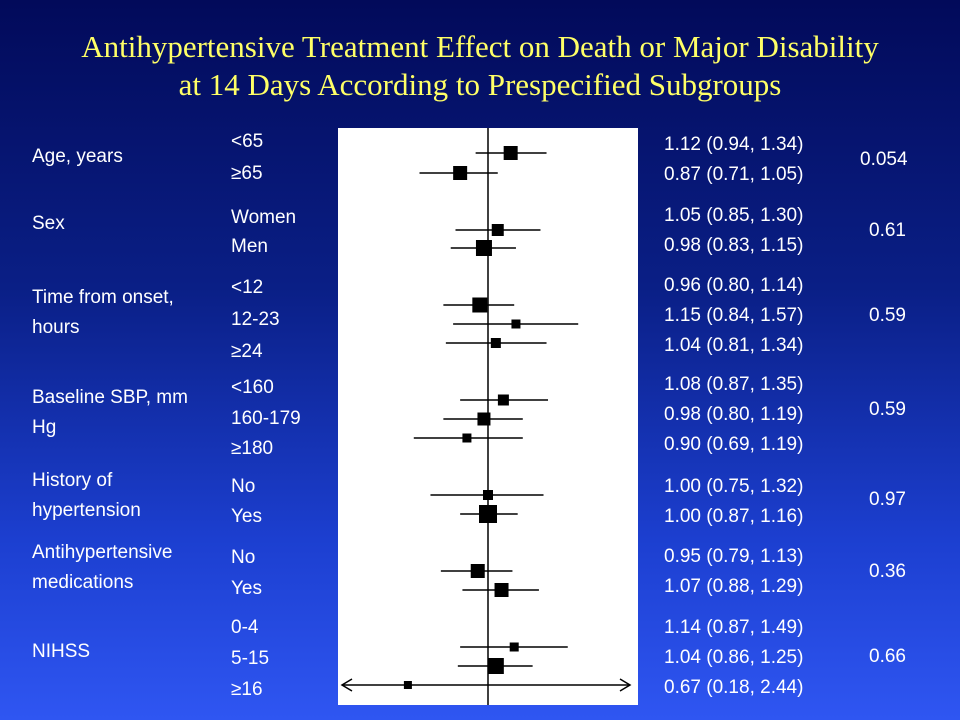 This screenshot has height=720, width=960. What do you see at coordinates (734, 414) in the screenshot?
I see `ci-value: 0.98 (0.80, 1.19)` at bounding box center [734, 414].